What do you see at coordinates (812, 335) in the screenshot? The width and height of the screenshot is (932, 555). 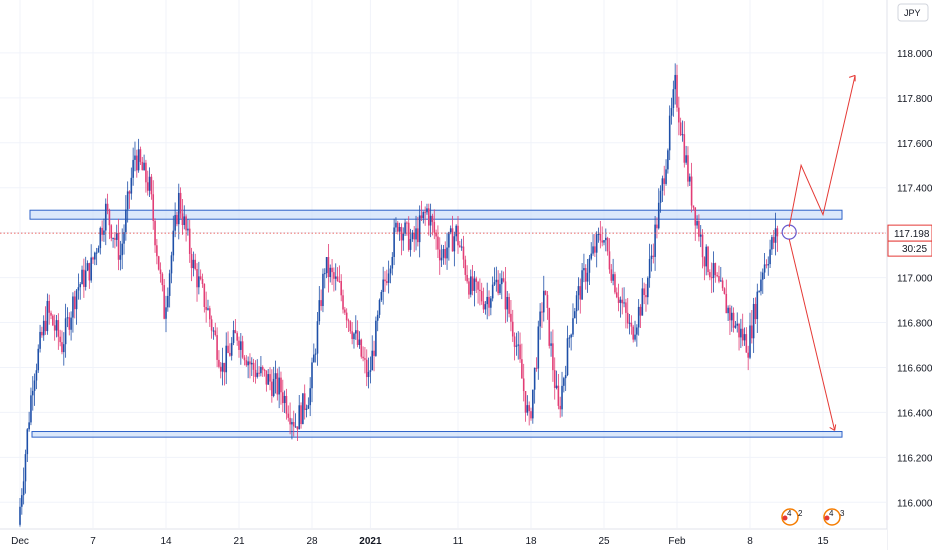 I see `bearish-scenario-arrow` at bounding box center [812, 335].